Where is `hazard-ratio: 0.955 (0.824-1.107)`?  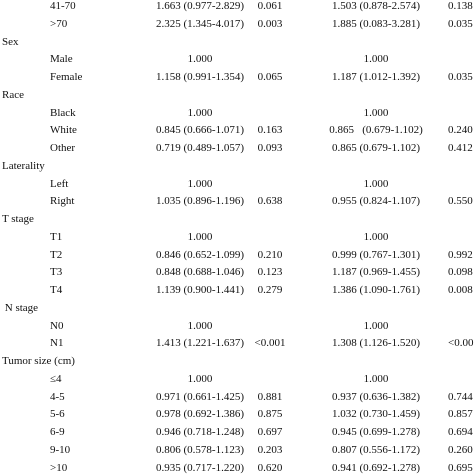 hazard-ratio: 0.955 (0.824-1.107) is located at coordinates (376, 201).